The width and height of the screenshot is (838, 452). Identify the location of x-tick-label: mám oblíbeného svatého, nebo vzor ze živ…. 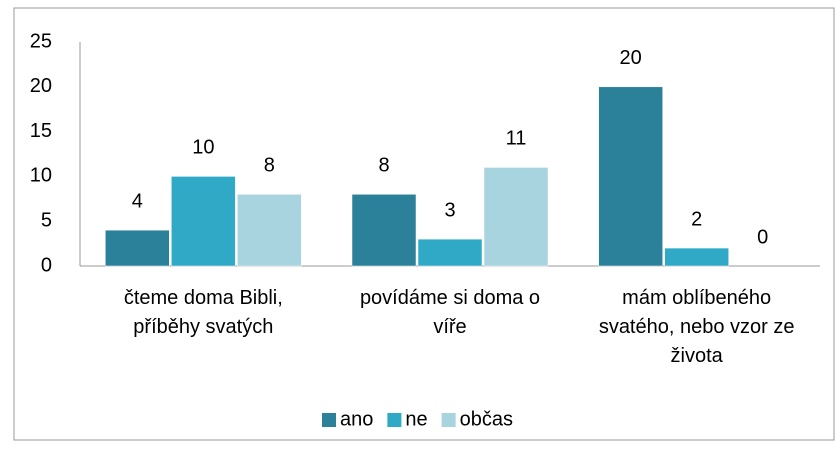
(696, 327).